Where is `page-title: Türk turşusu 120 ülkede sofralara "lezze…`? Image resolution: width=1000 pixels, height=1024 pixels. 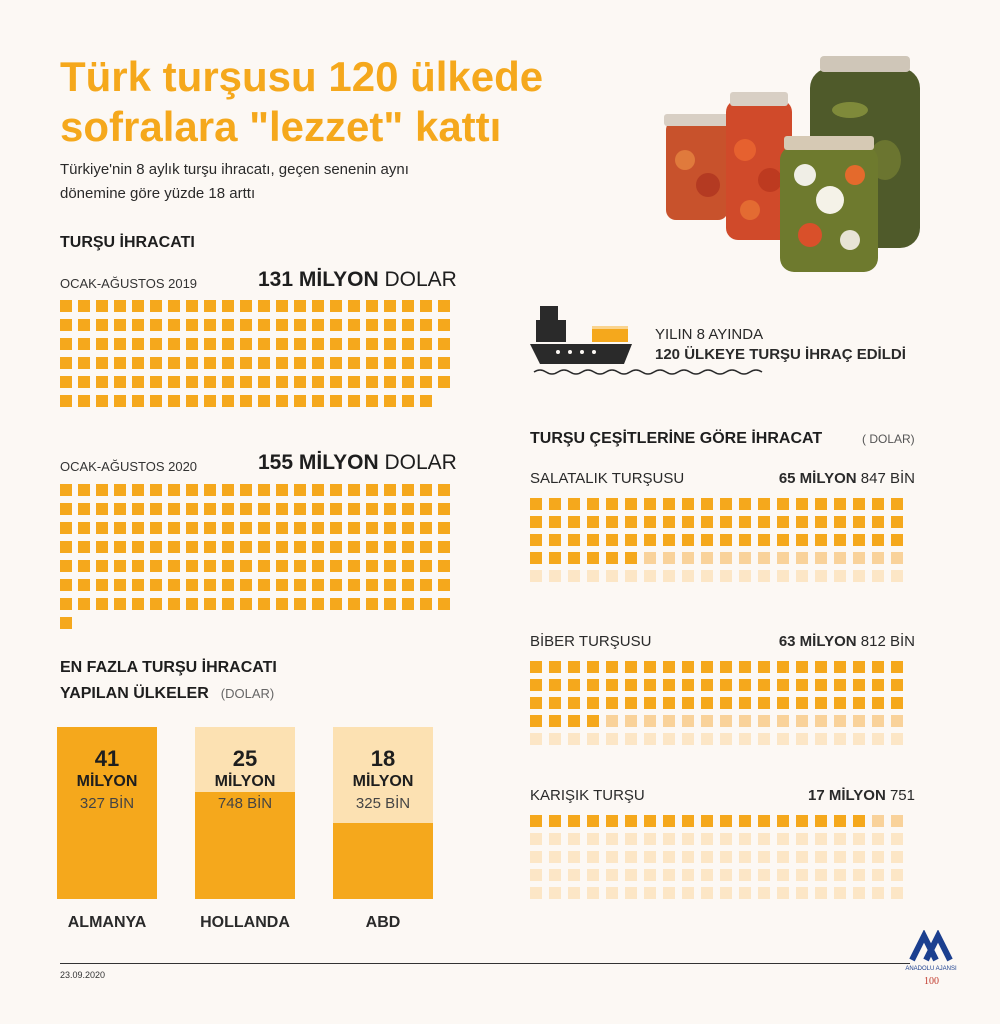
page-title: Türk turşusu 120 ülkede sofralara "lezze… is located at coordinates (360, 102).